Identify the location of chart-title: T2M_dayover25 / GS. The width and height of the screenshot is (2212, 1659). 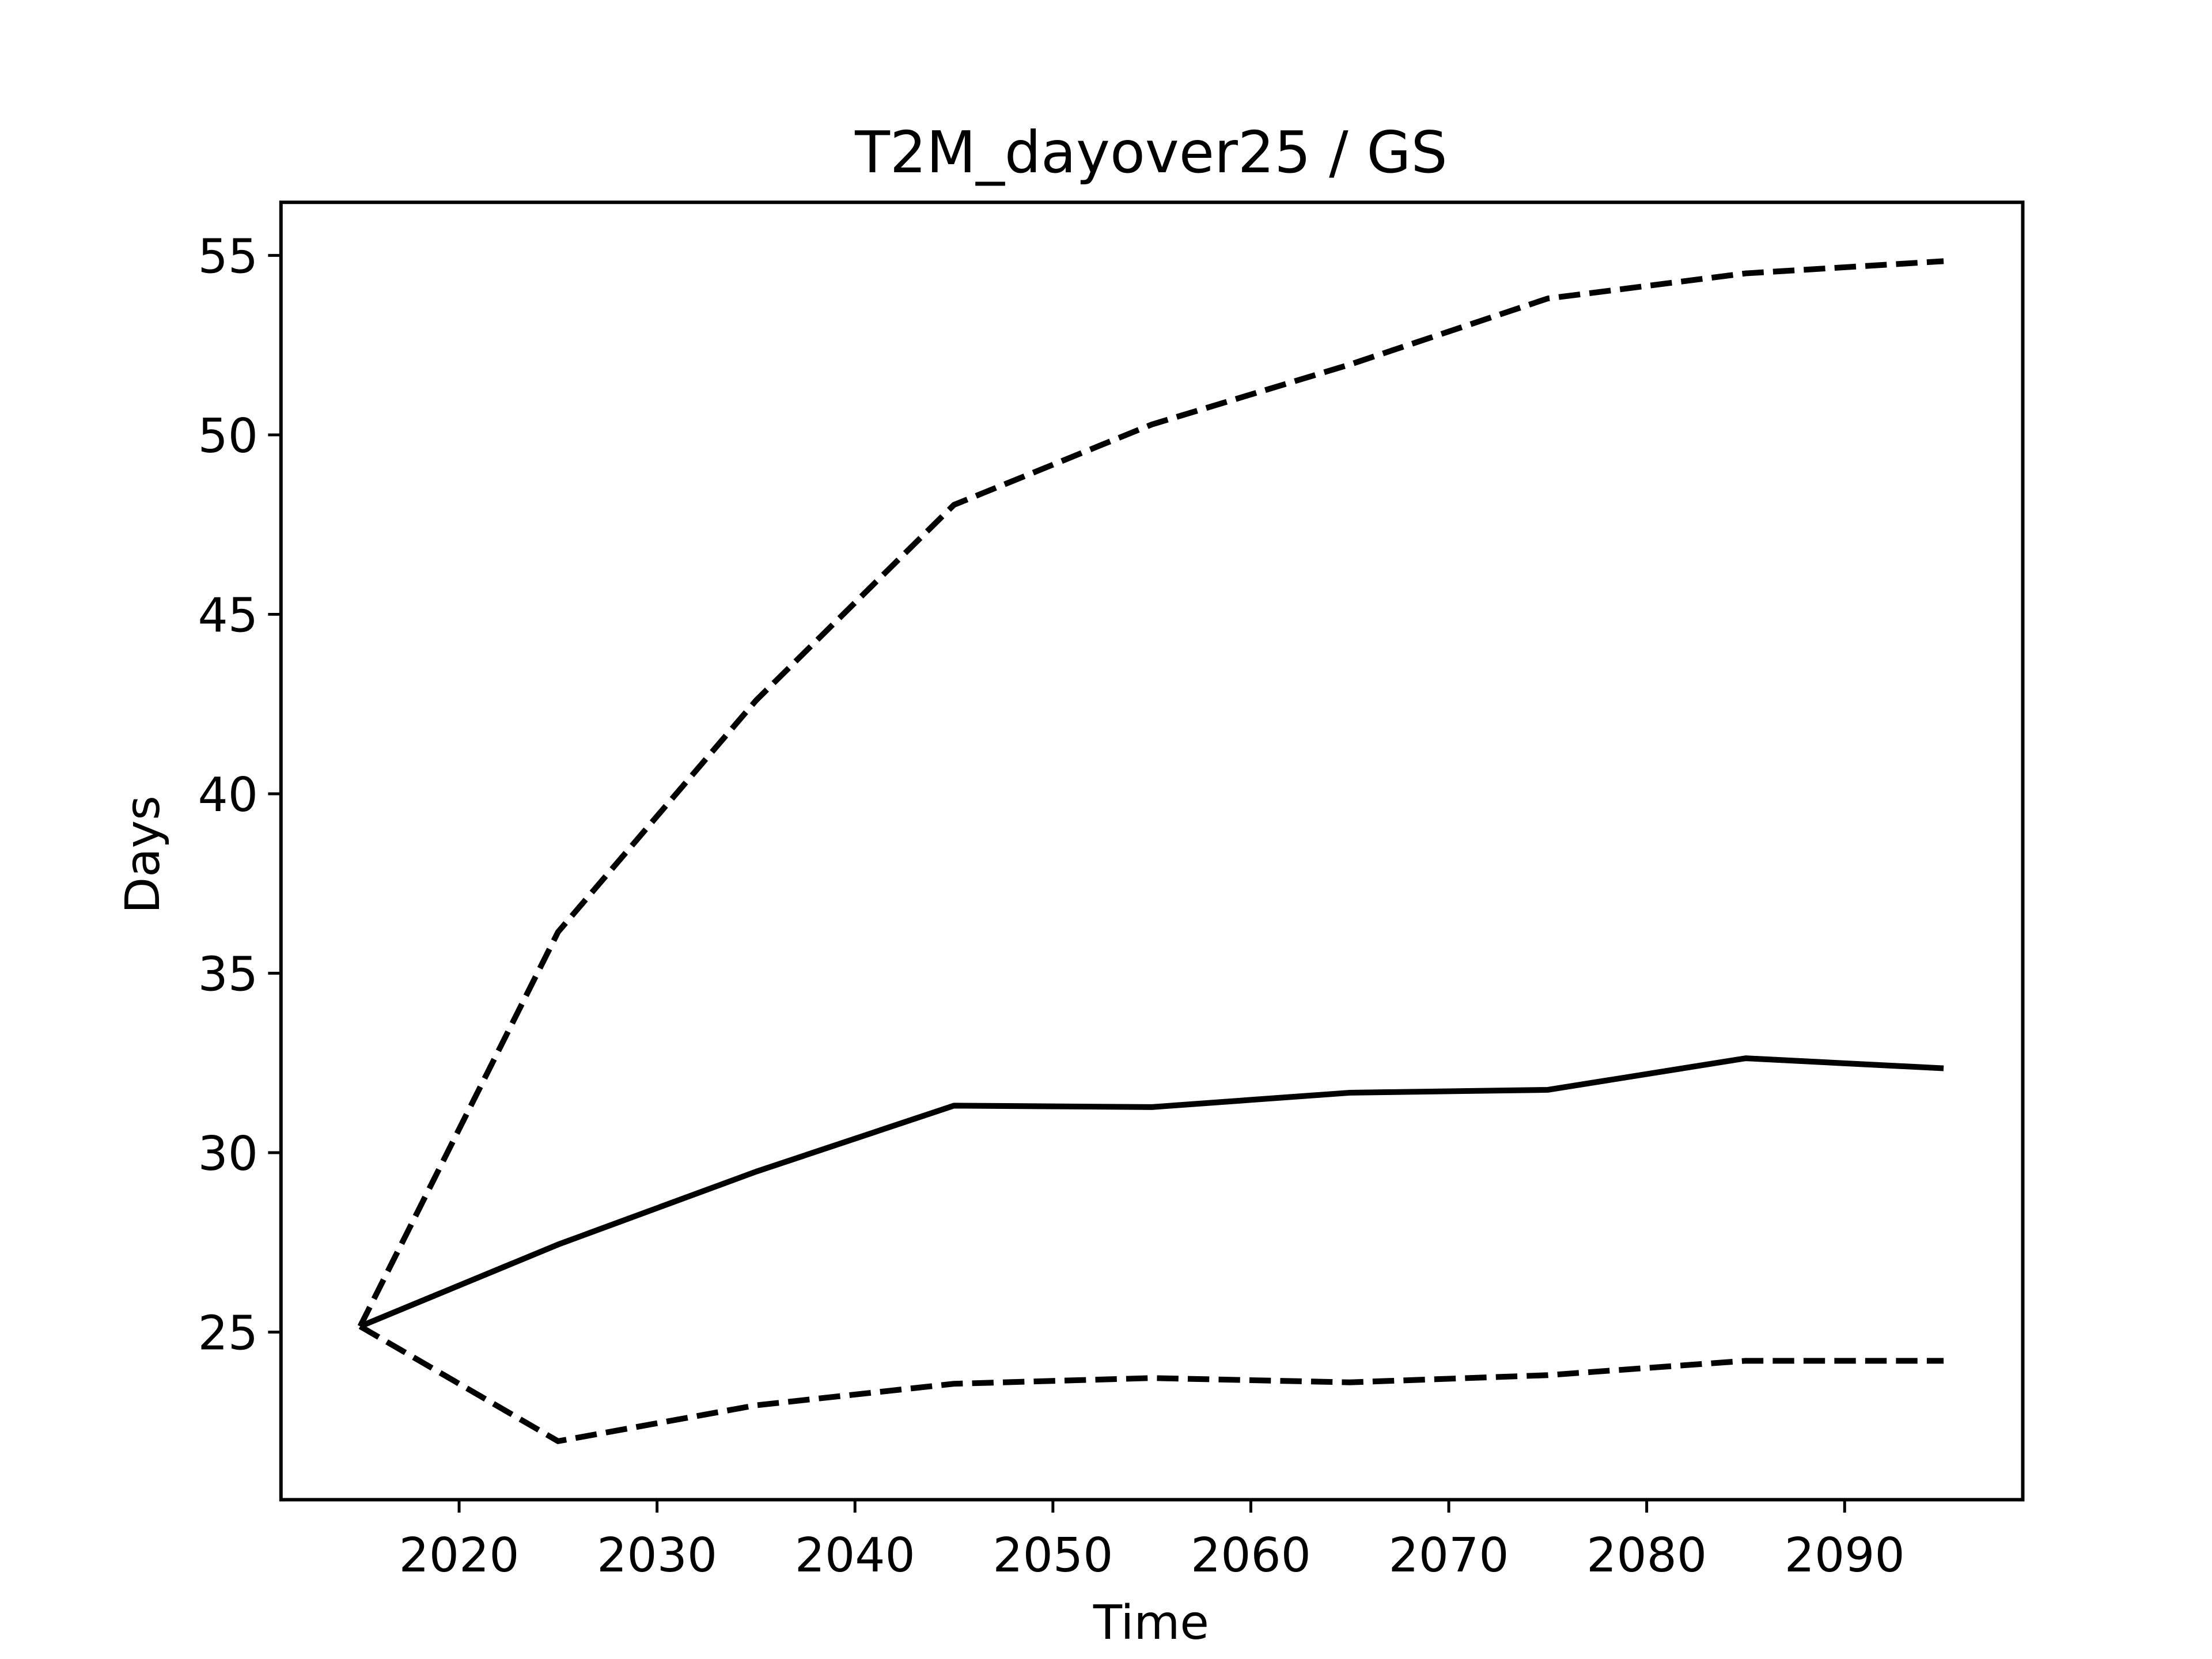
(1151, 153).